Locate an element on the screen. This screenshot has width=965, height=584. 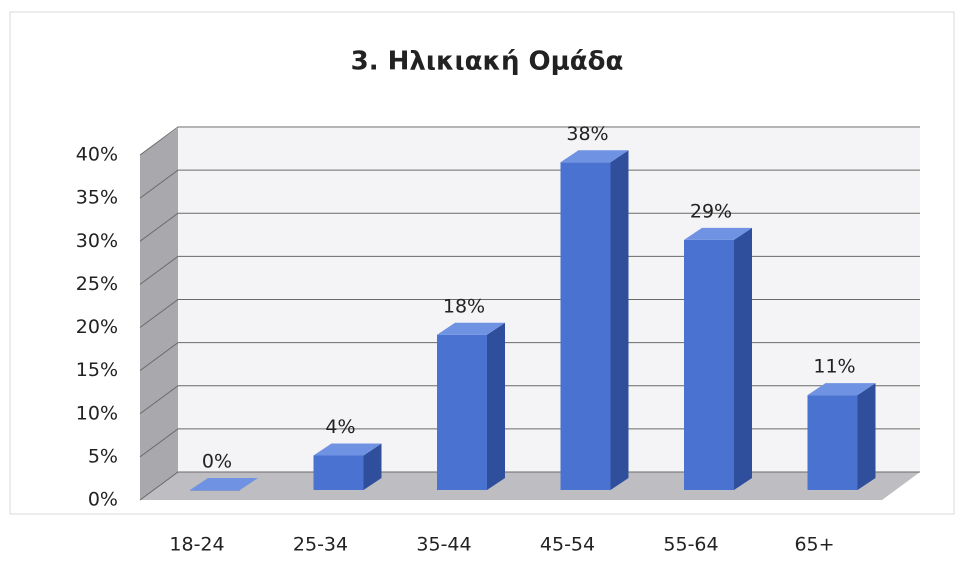
y-tick-label: 40% is located at coordinates (97, 155).